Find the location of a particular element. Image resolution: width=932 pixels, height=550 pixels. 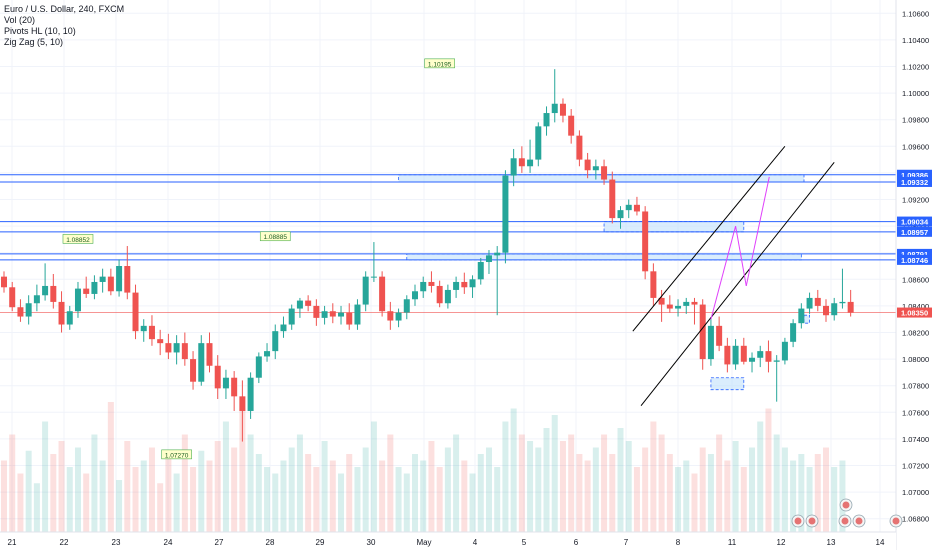

pivot-label-text: 1.10195 is located at coordinates (440, 64).